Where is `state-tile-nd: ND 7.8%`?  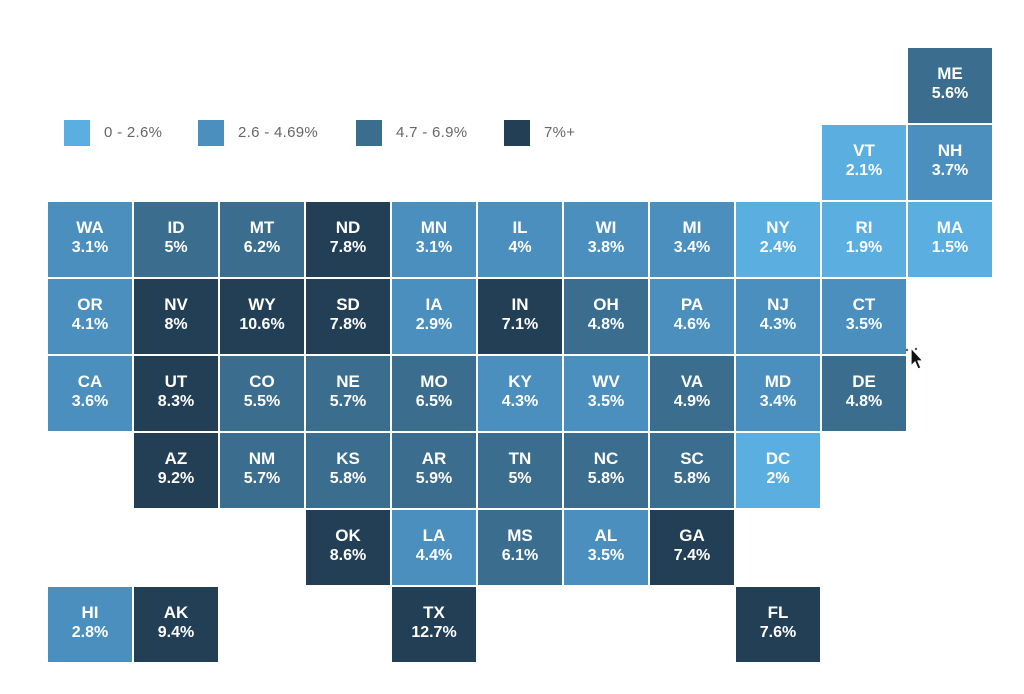
state-tile-nd: ND 7.8% is located at coordinates (348, 239).